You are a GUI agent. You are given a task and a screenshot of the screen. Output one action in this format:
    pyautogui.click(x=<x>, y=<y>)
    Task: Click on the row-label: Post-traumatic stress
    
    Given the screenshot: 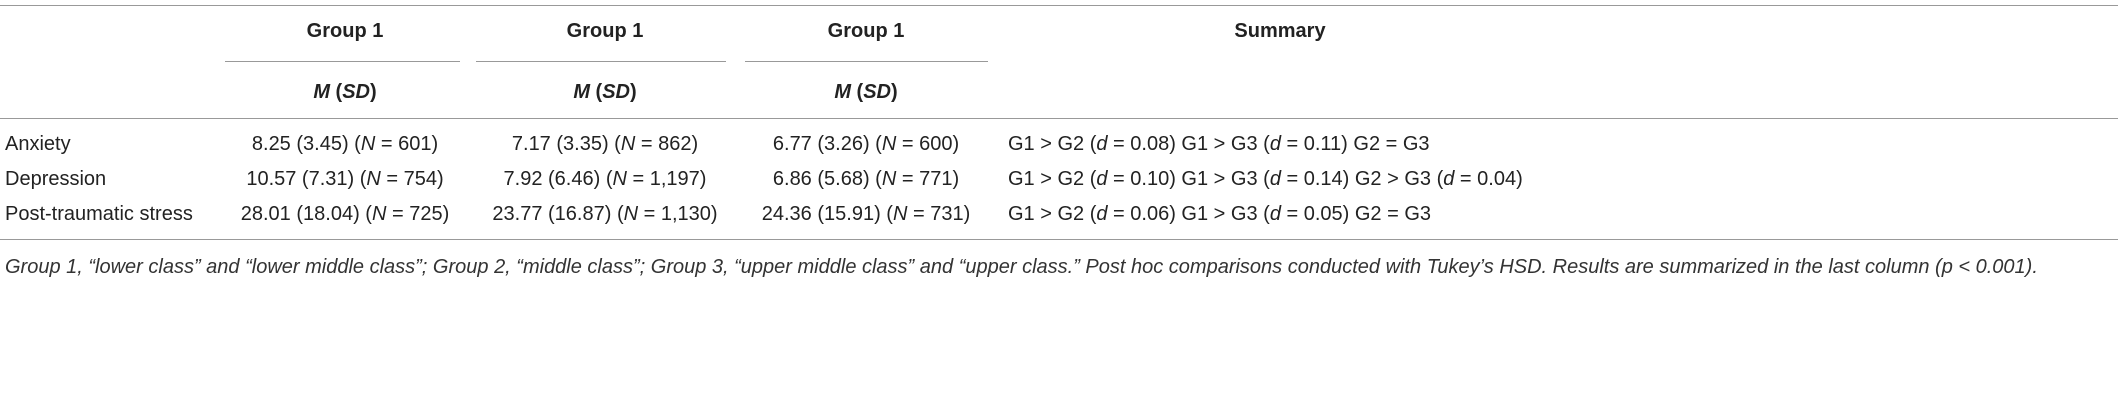 What is the action you would take?
    pyautogui.click(x=99, y=214)
    